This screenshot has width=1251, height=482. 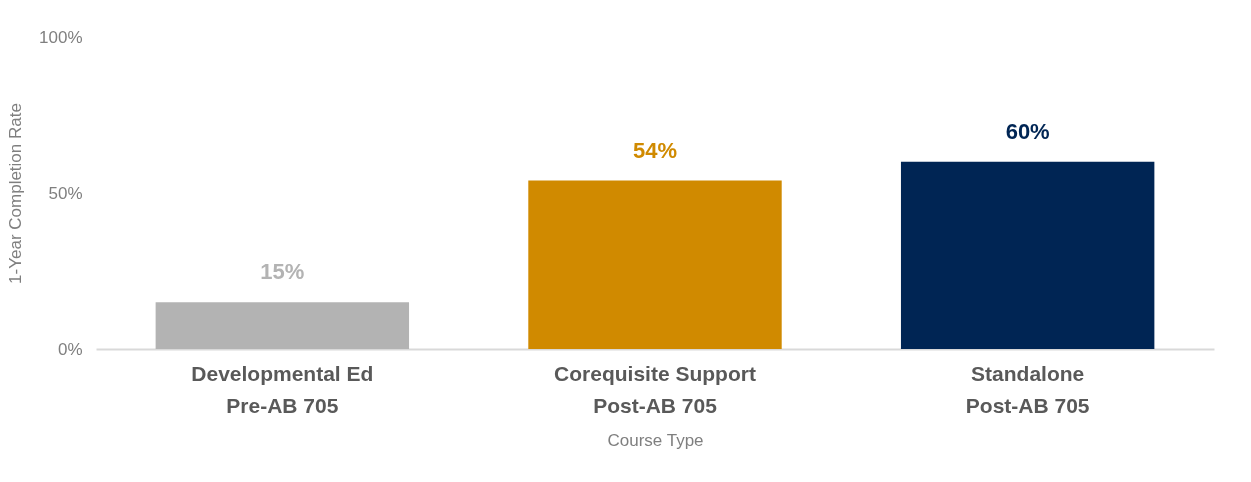 What do you see at coordinates (16, 193) in the screenshot?
I see `y-axis-title: 1-Year Completion Rate` at bounding box center [16, 193].